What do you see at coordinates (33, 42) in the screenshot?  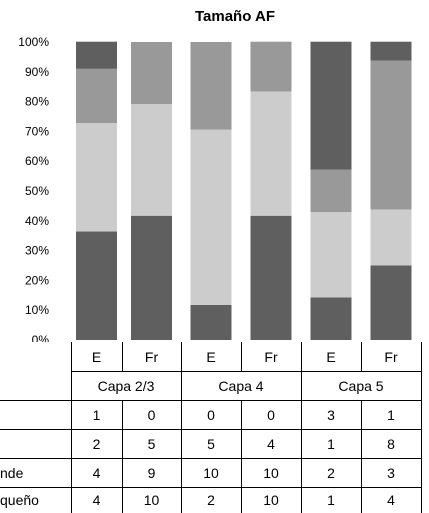 I see `y-tick-label: 100%` at bounding box center [33, 42].